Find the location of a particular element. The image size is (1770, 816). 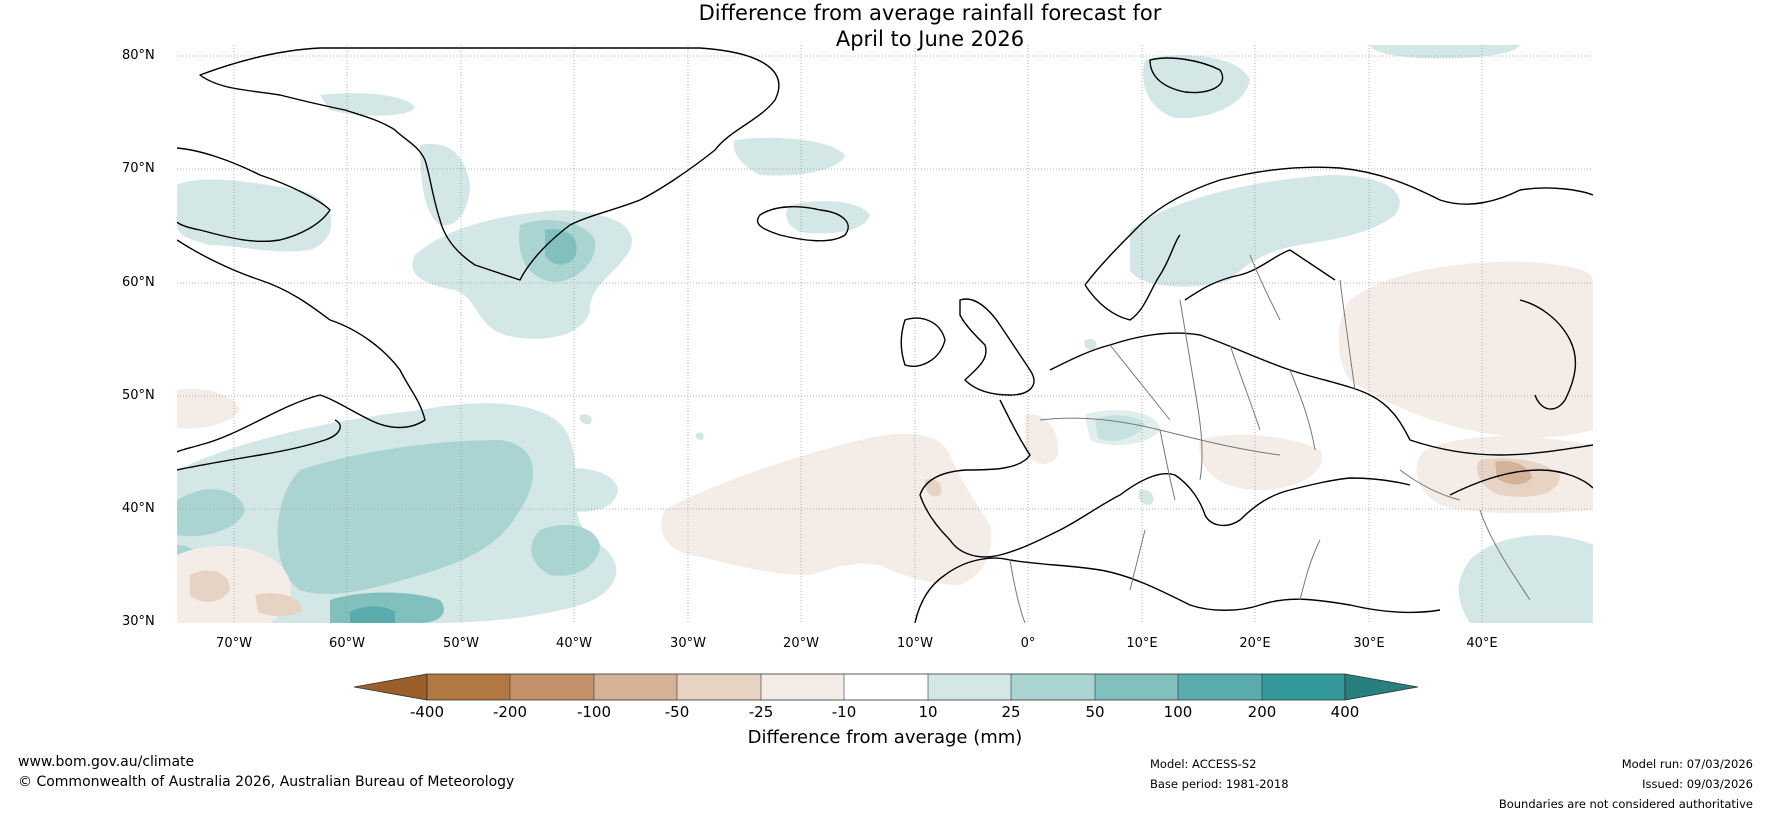

colorbar-tick: -100 is located at coordinates (594, 712).